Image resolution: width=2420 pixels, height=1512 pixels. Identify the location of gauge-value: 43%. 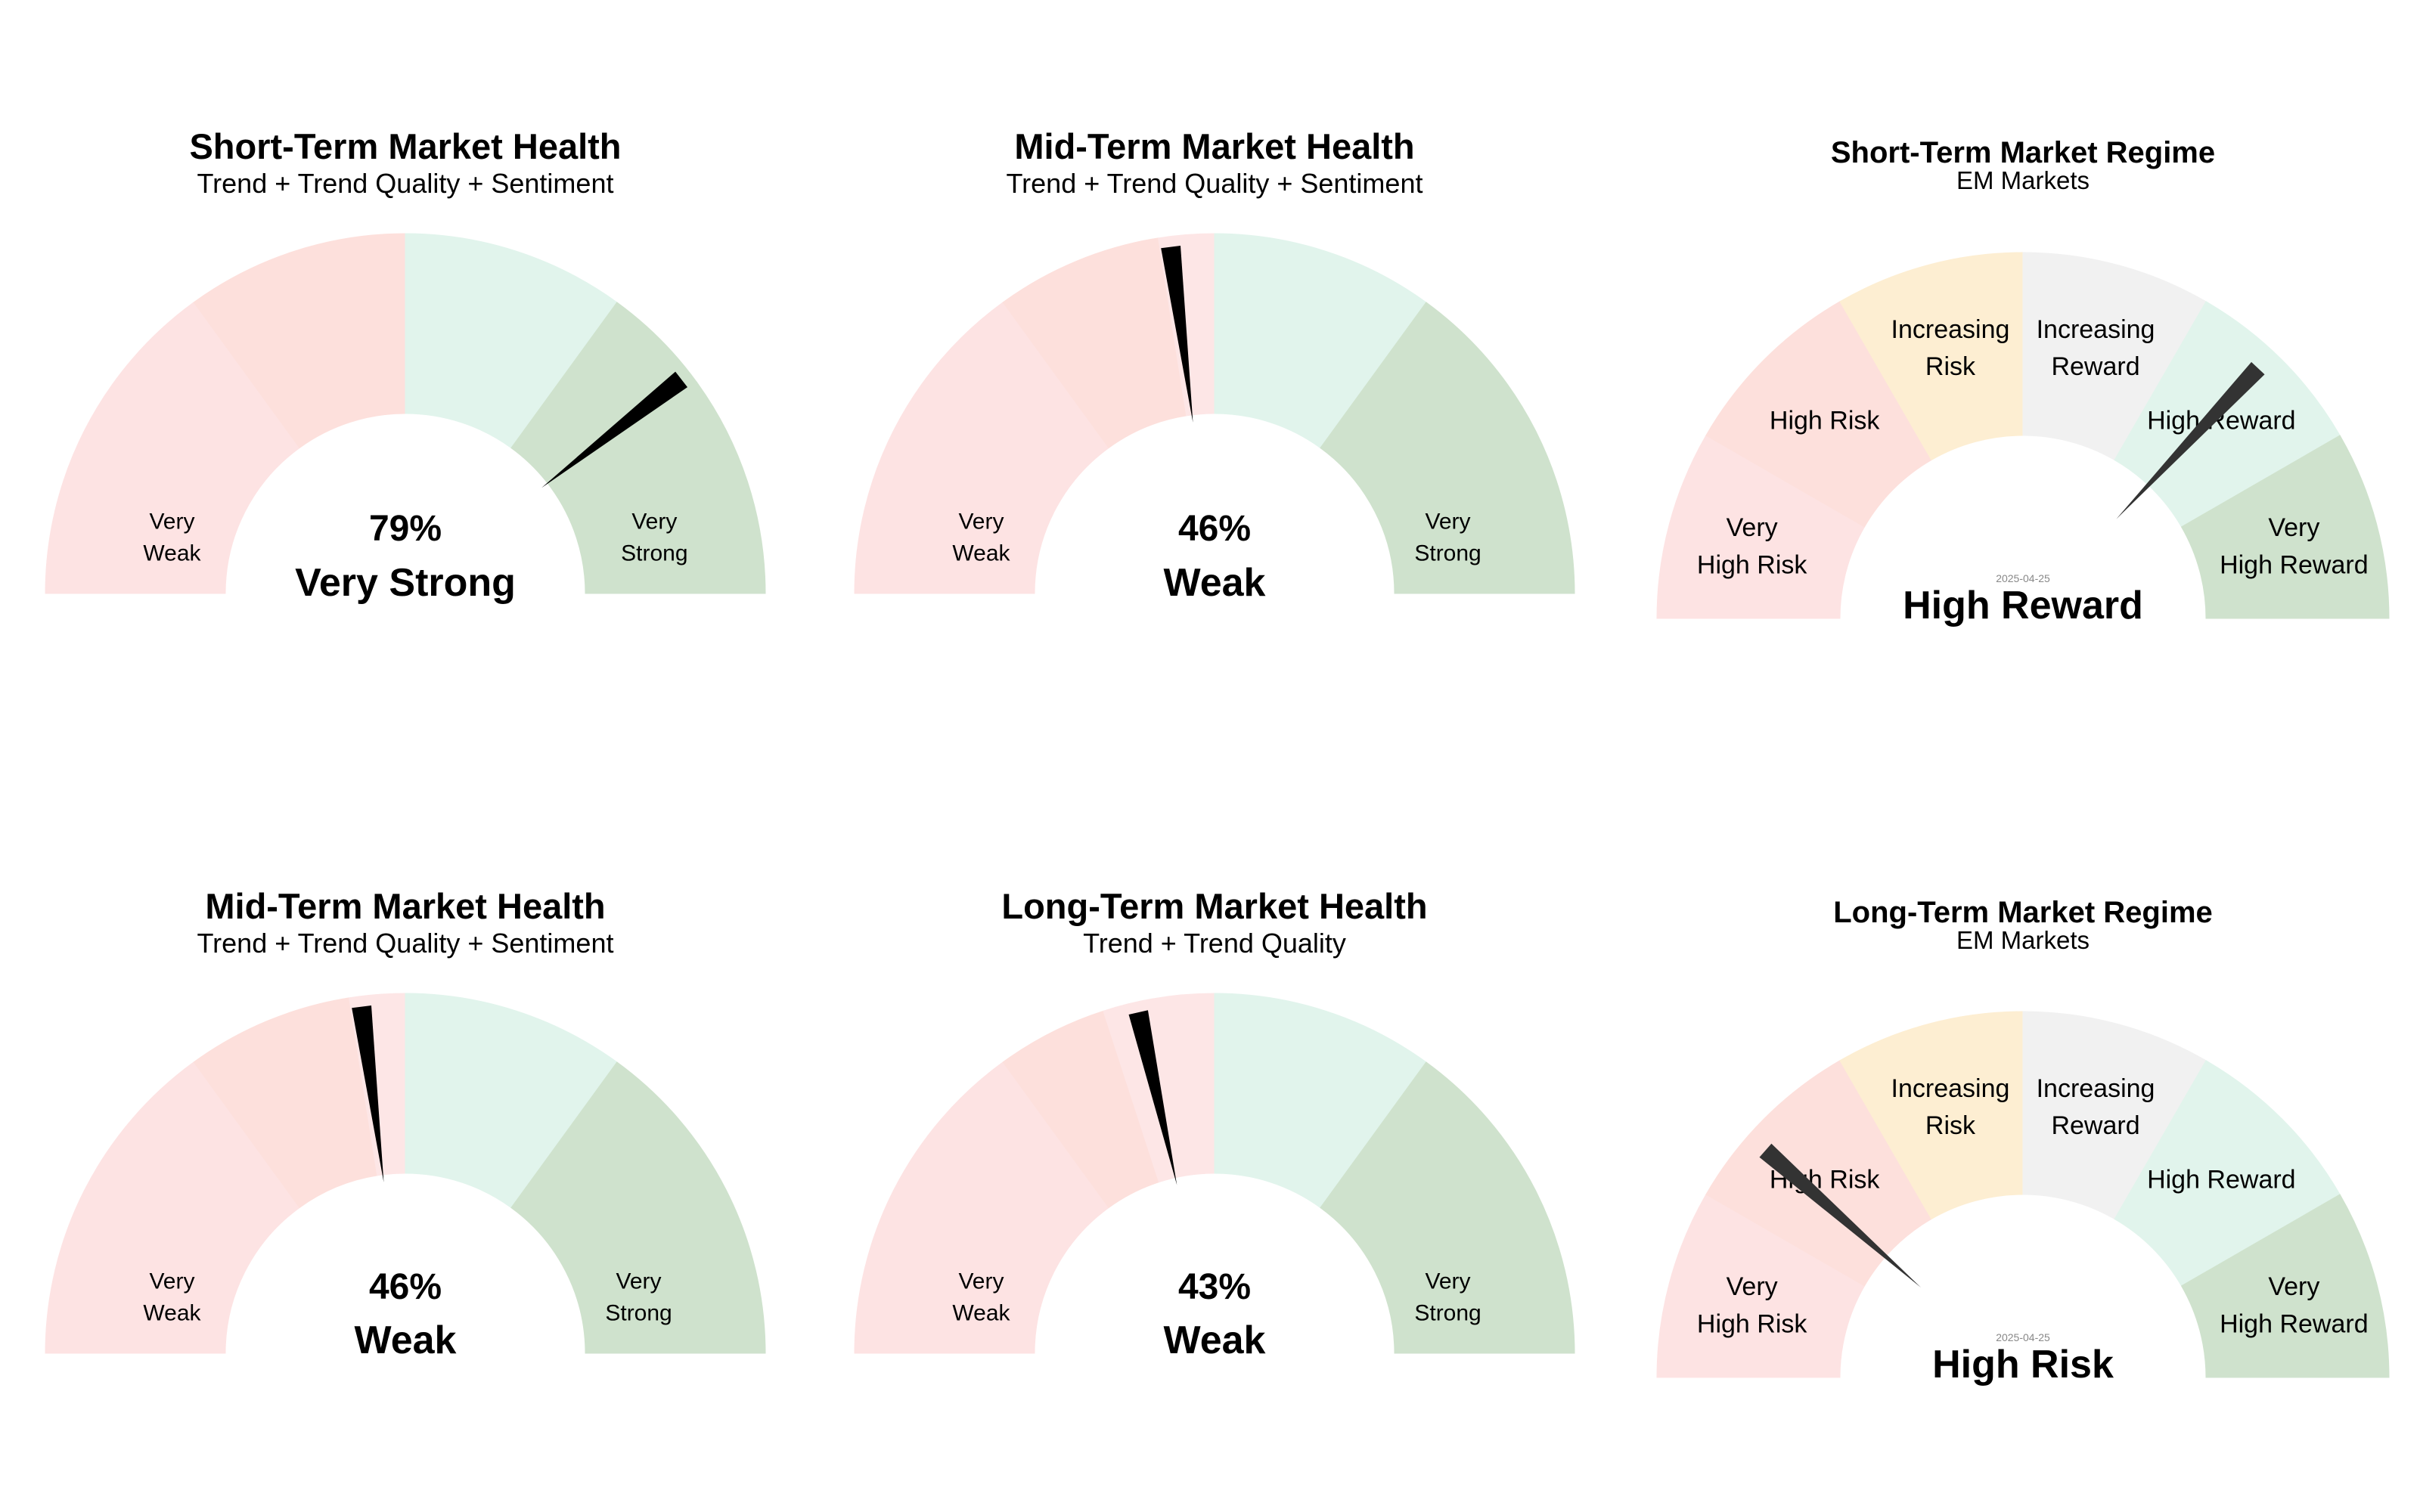
(1214, 1287).